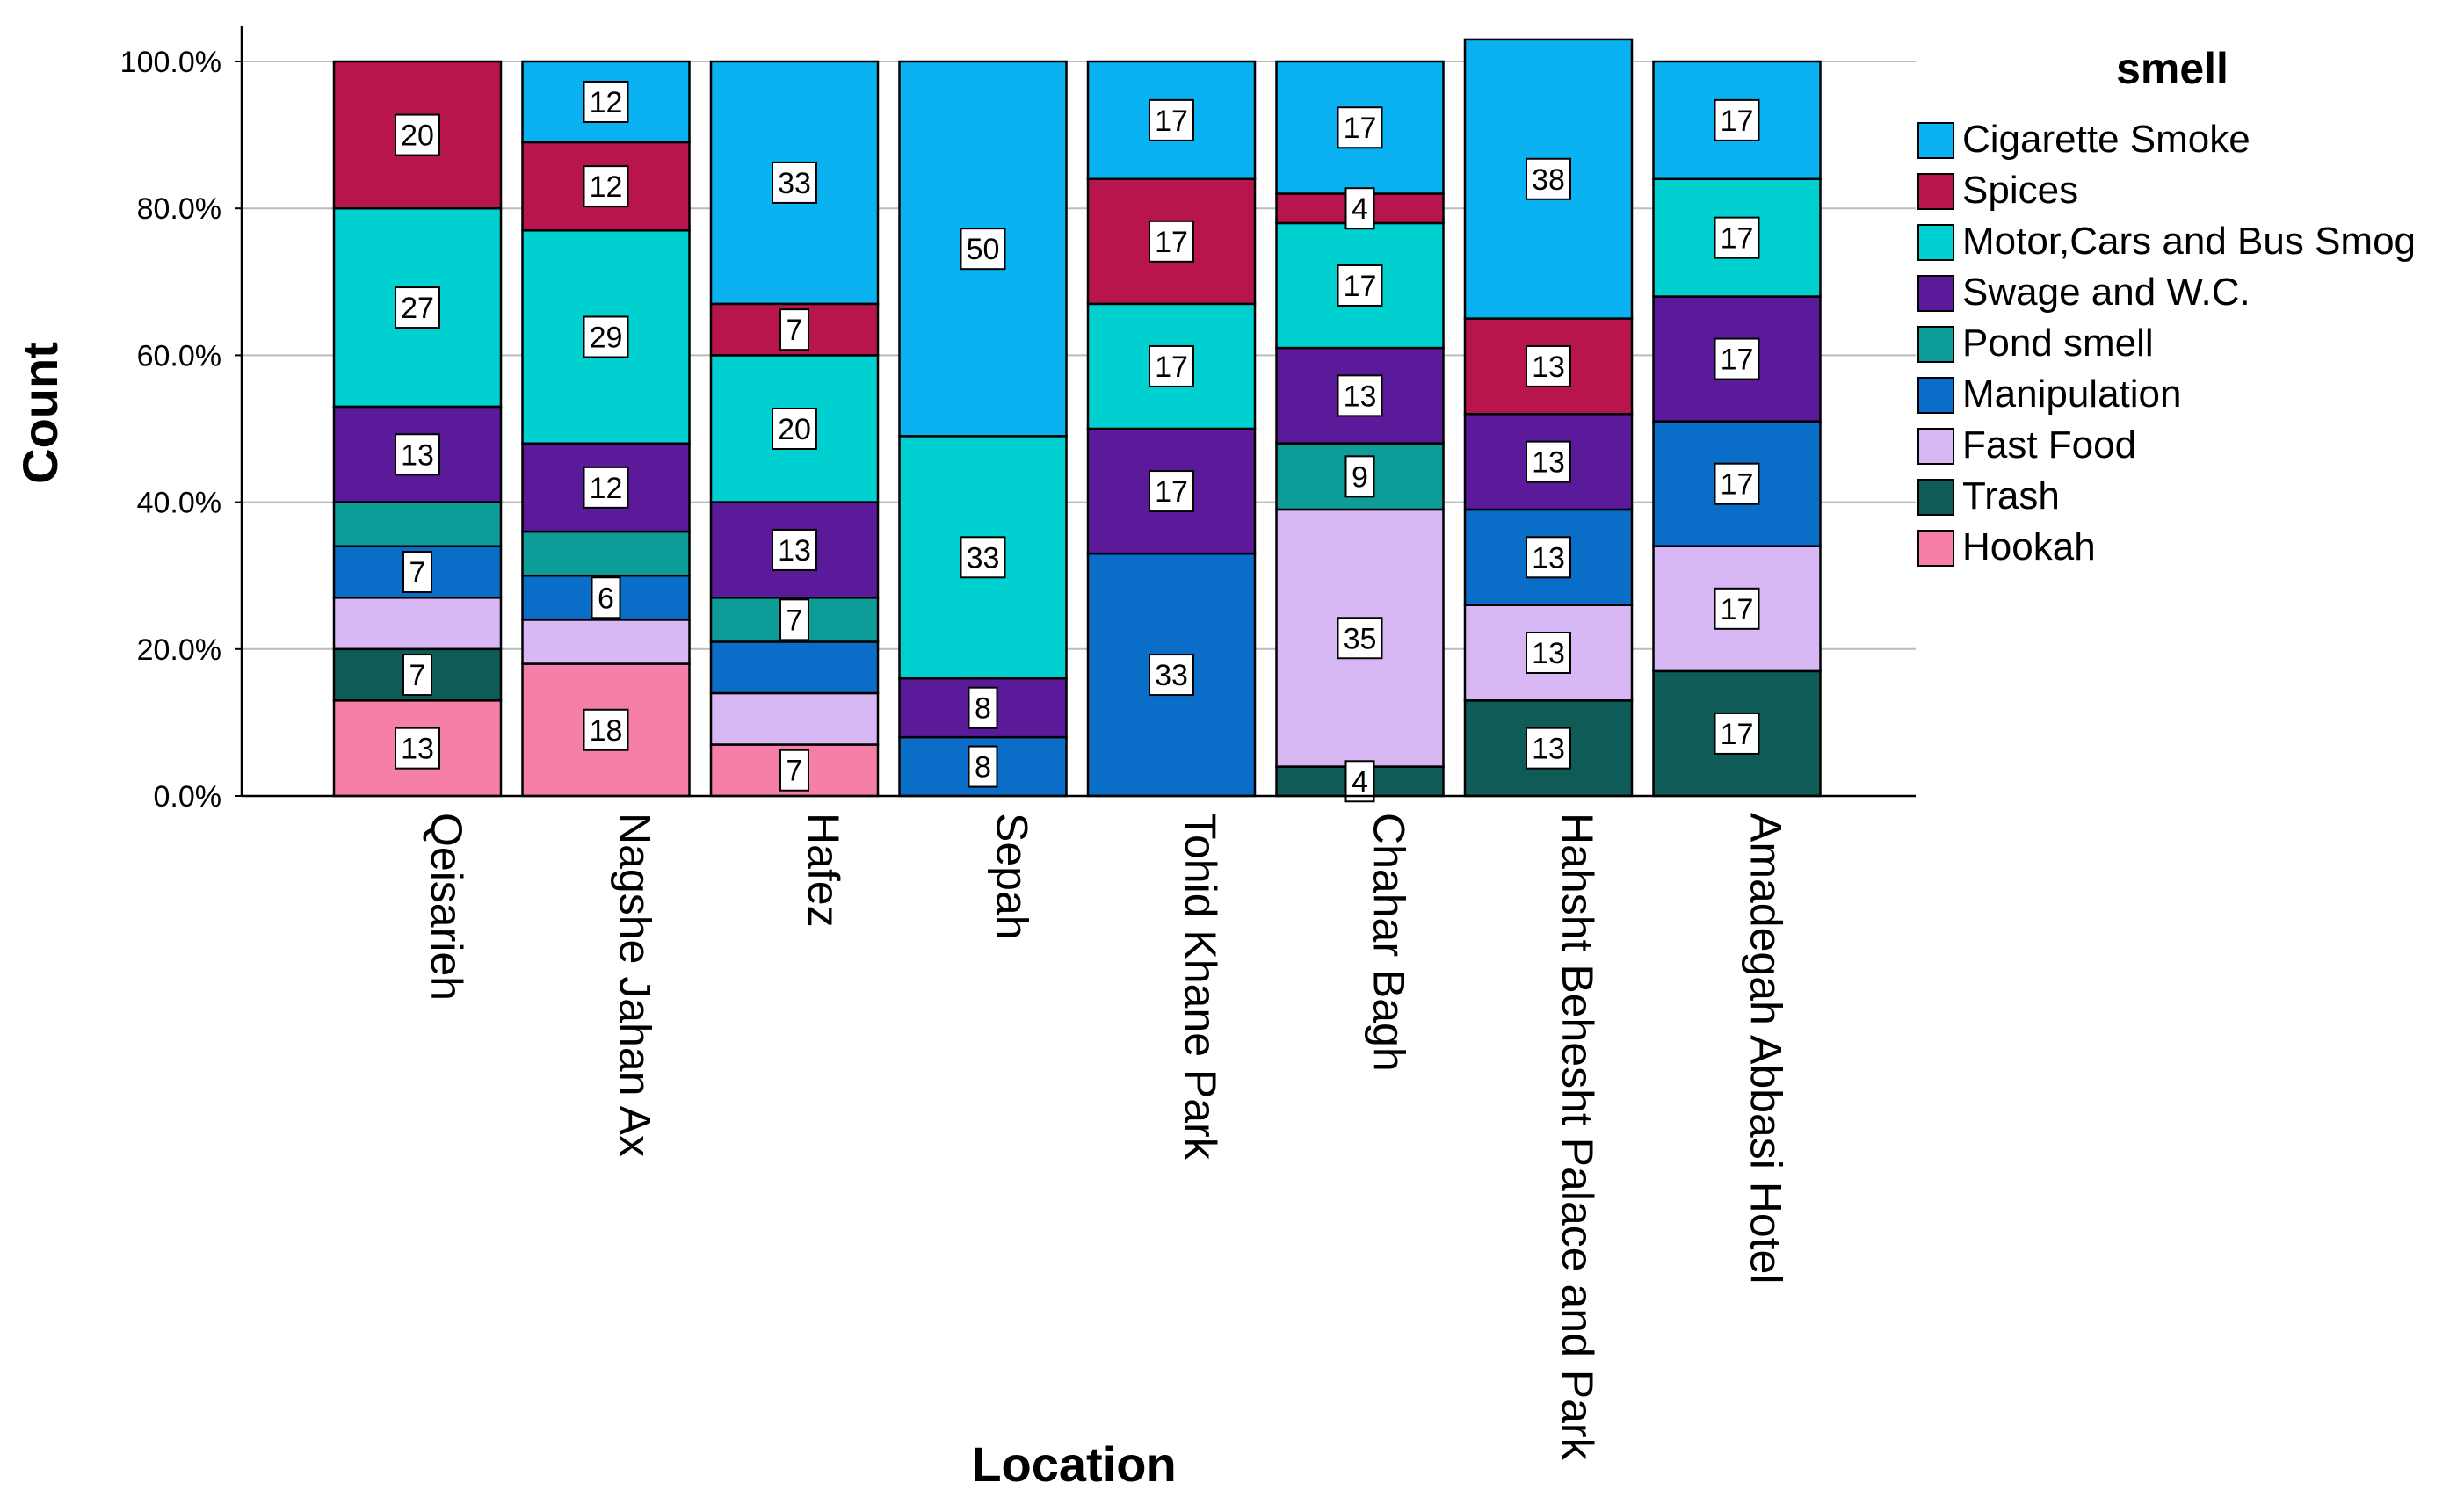 The image size is (2457, 1512). I want to click on data-label: 38, so click(1548, 180).